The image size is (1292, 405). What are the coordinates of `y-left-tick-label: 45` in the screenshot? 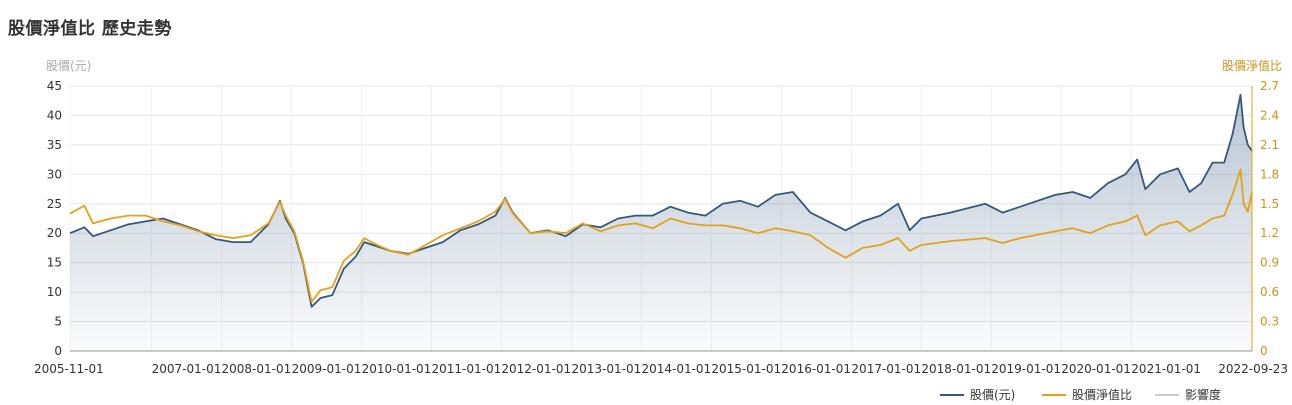 It's located at (54, 86).